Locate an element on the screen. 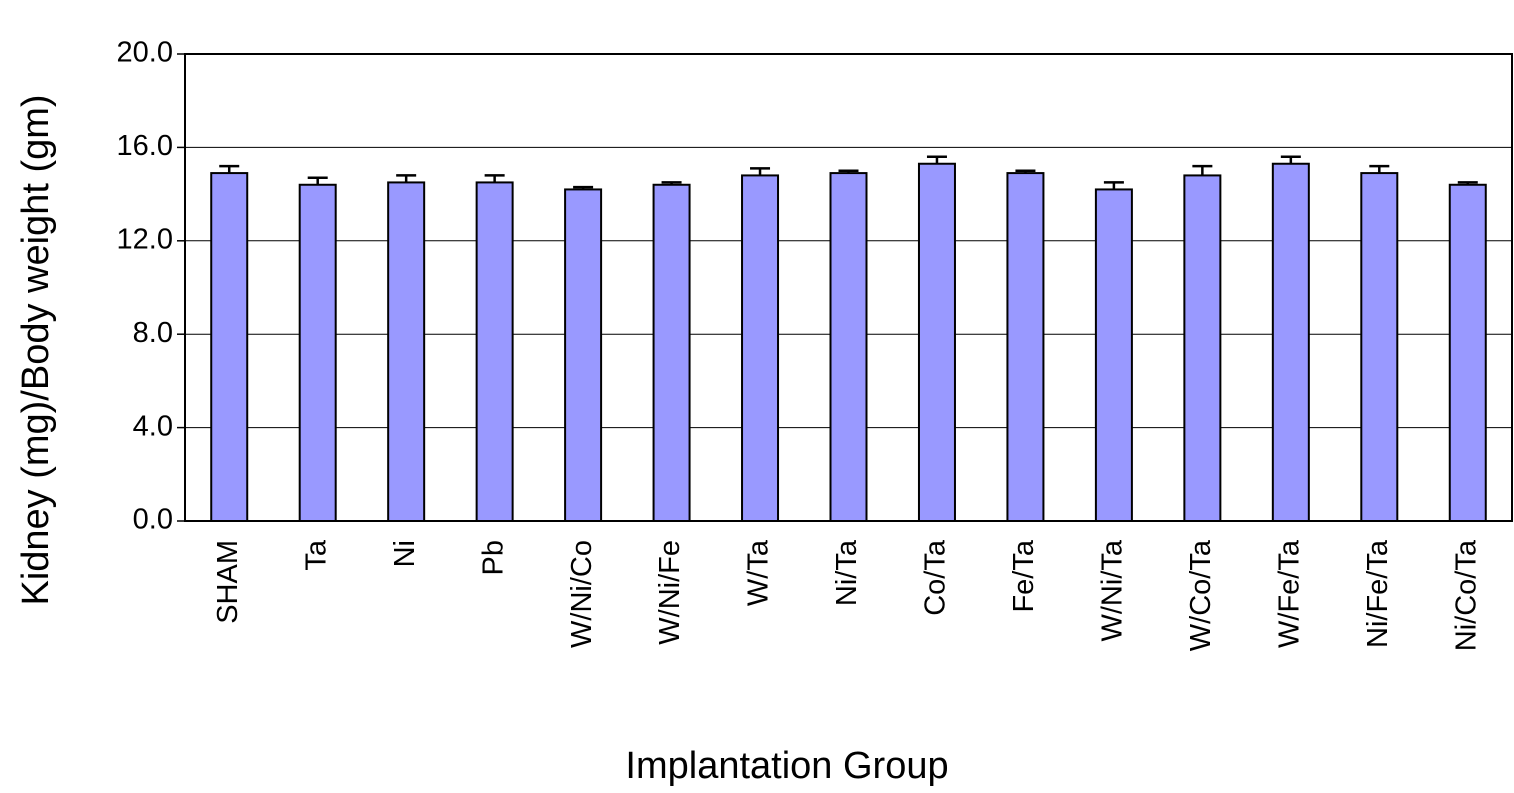 The image size is (1514, 793). x-tick-label: W/Ni/Ta is located at coordinates (1113, 590).